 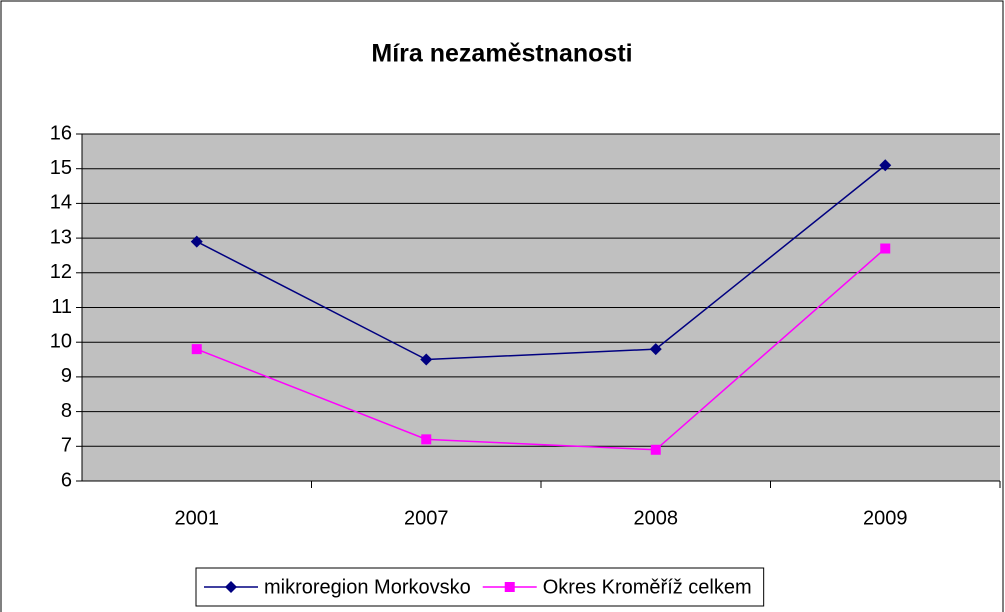 What do you see at coordinates (61, 203) in the screenshot?
I see `y-tick-label: 14` at bounding box center [61, 203].